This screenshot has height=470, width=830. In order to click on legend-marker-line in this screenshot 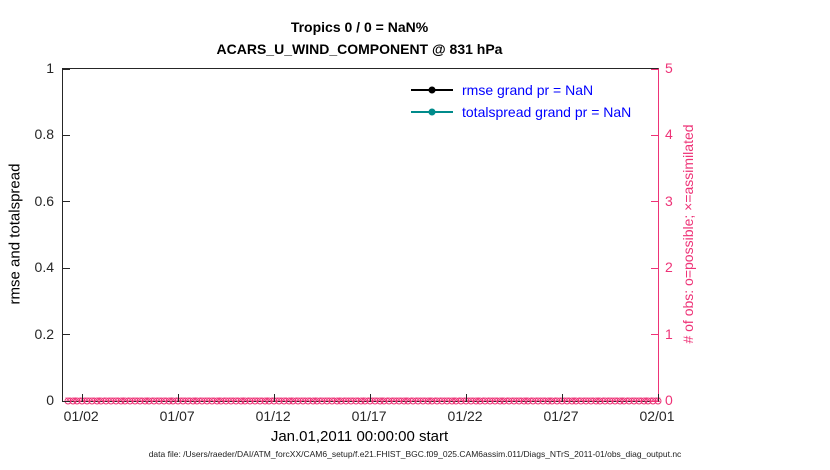, I will do `click(432, 112)`.